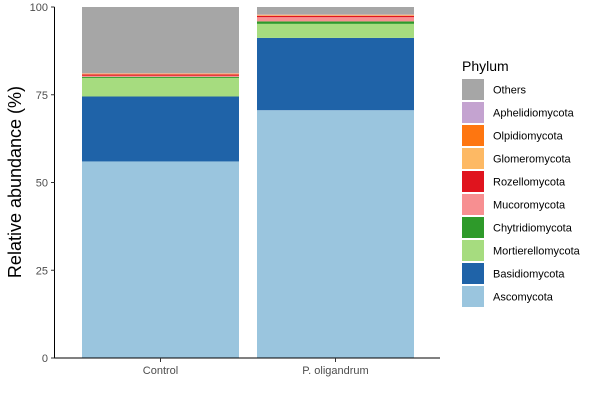 This screenshot has height=400, width=600. I want to click on y-axis-title: Relative abundance (%), so click(15, 182).